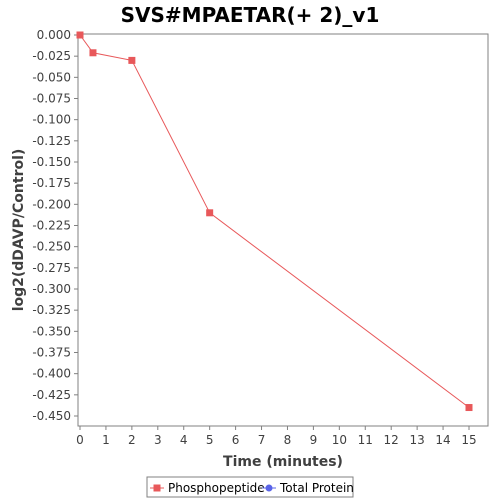 The width and height of the screenshot is (500, 504). I want to click on legend-marker-phosphopeptide, so click(157, 488).